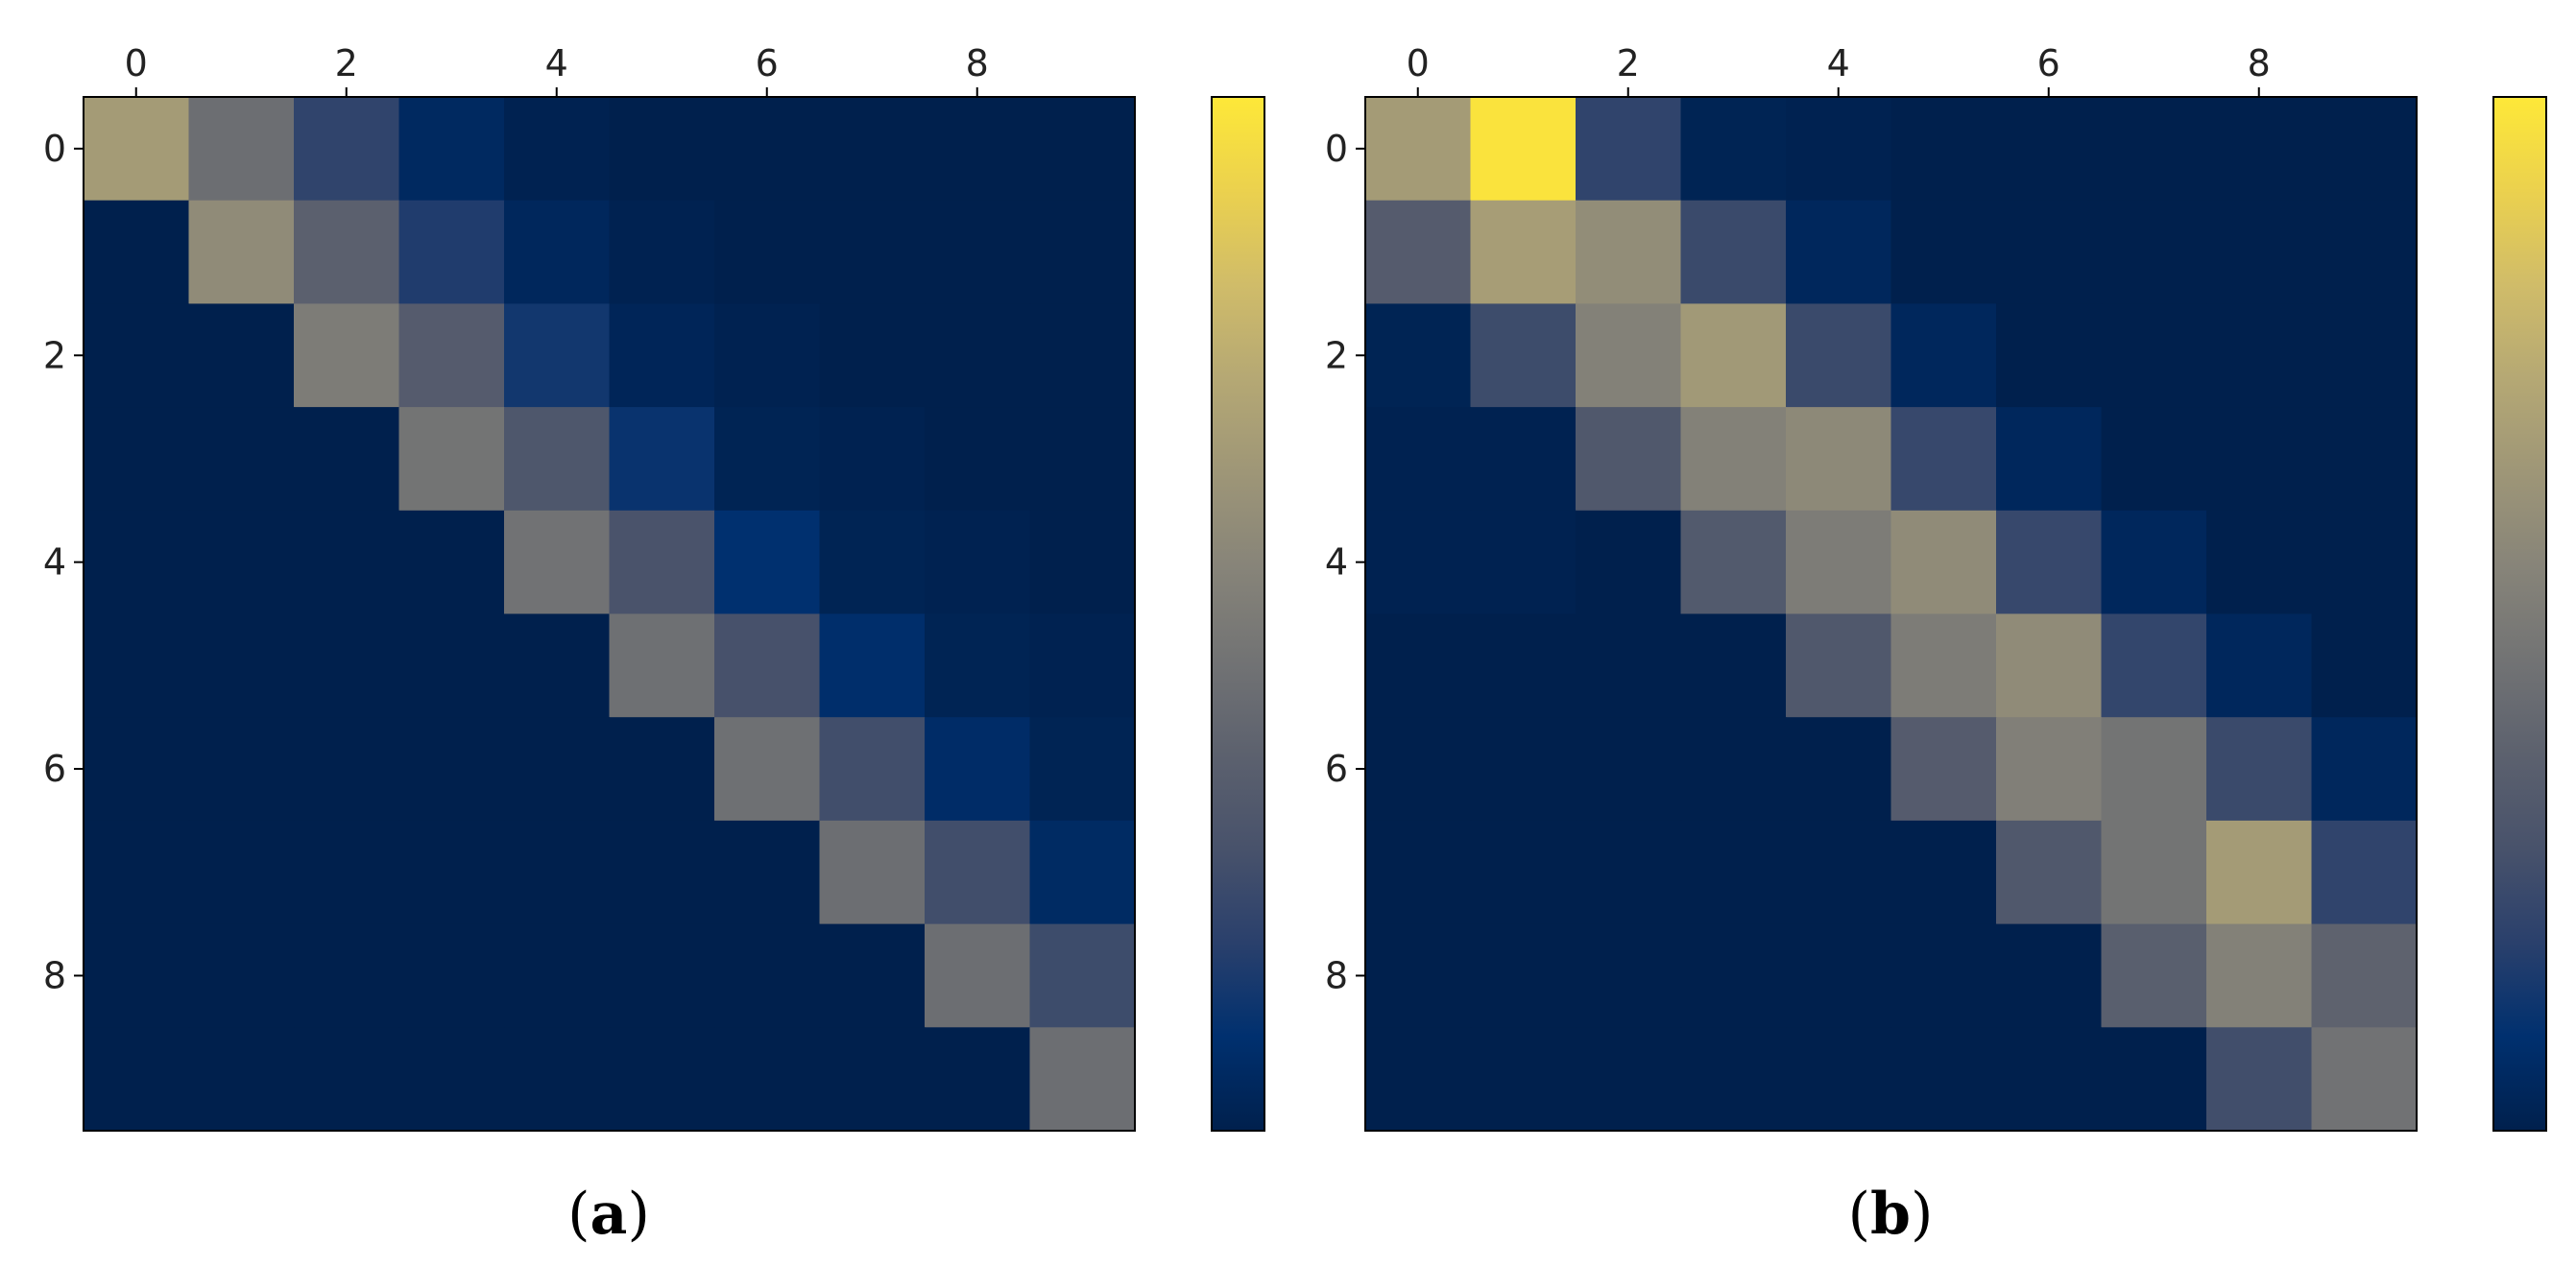 This screenshot has height=1267, width=2576. Describe the element at coordinates (2049, 252) in the screenshot. I see `heatmap-cell-b-r1-c6` at that location.